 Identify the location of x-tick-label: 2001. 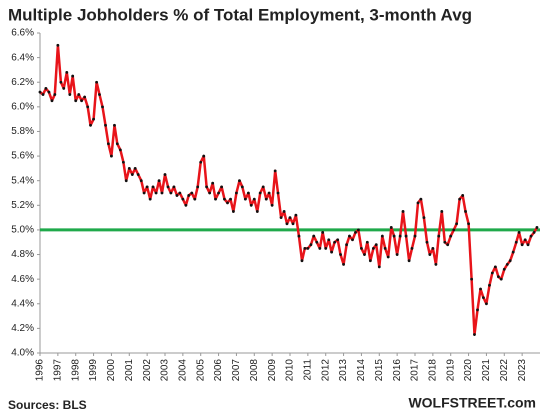
(129, 370).